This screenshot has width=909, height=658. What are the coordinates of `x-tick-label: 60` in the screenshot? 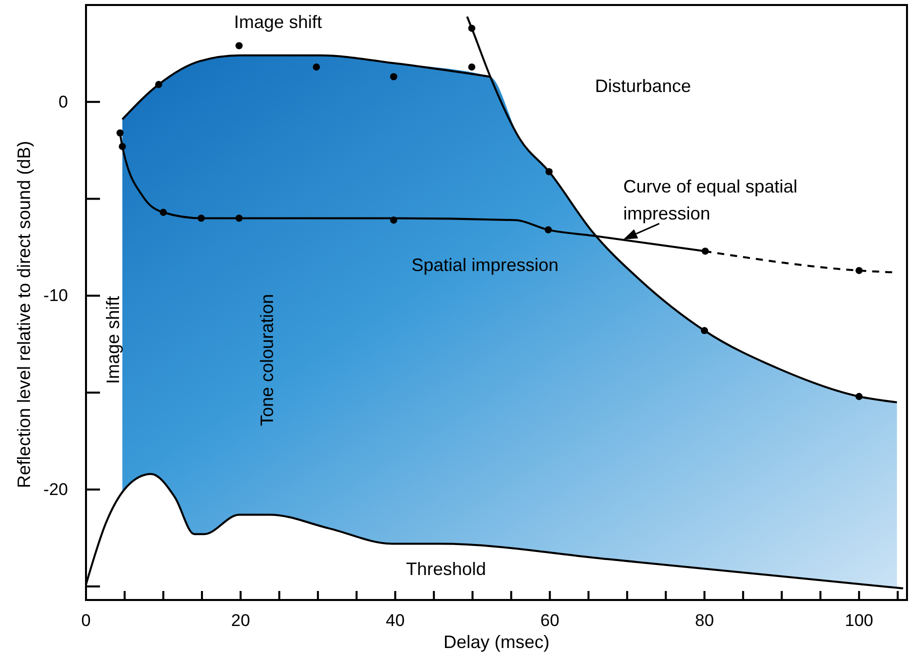 It's located at (550, 620).